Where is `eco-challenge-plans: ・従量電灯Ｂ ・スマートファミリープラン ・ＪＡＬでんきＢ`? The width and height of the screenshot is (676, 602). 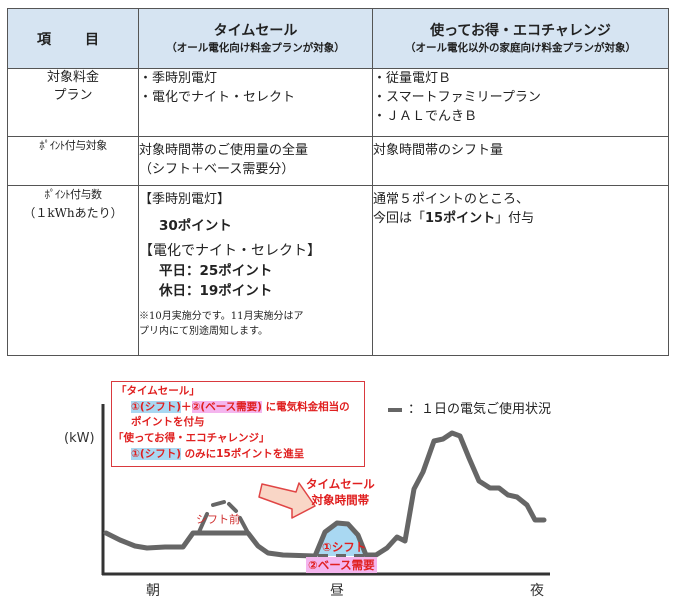 eco-challenge-plans: ・従量電灯Ｂ ・スマートファミリープラン ・ＪＡＬでんきＢ is located at coordinates (520, 102).